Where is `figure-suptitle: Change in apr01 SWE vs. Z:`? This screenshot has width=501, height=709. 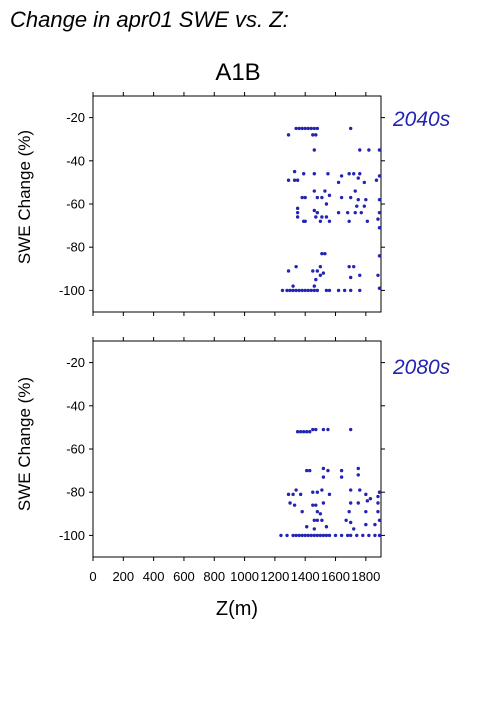
figure-suptitle: Change in apr01 SWE vs. Z: is located at coordinates (149, 19).